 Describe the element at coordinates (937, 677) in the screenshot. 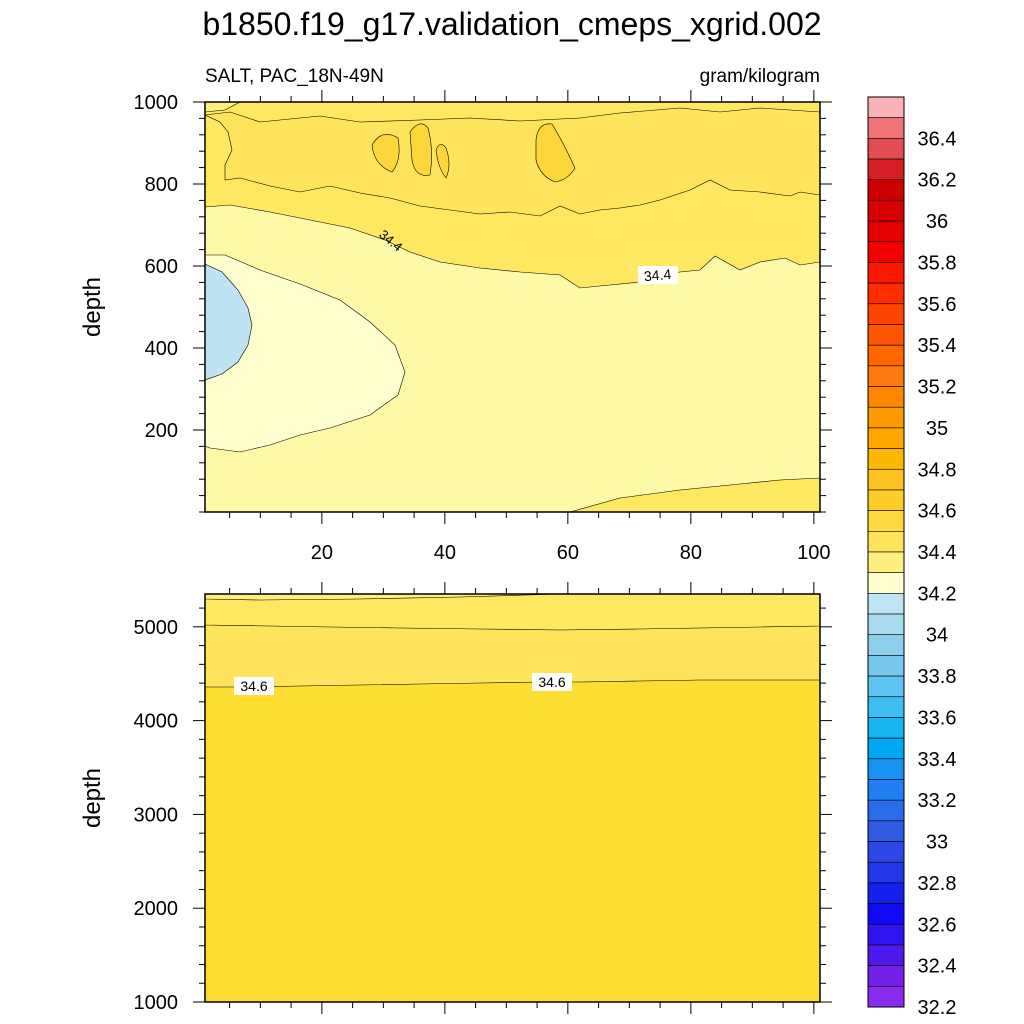

I see `colorbar-label: 33.8` at that location.